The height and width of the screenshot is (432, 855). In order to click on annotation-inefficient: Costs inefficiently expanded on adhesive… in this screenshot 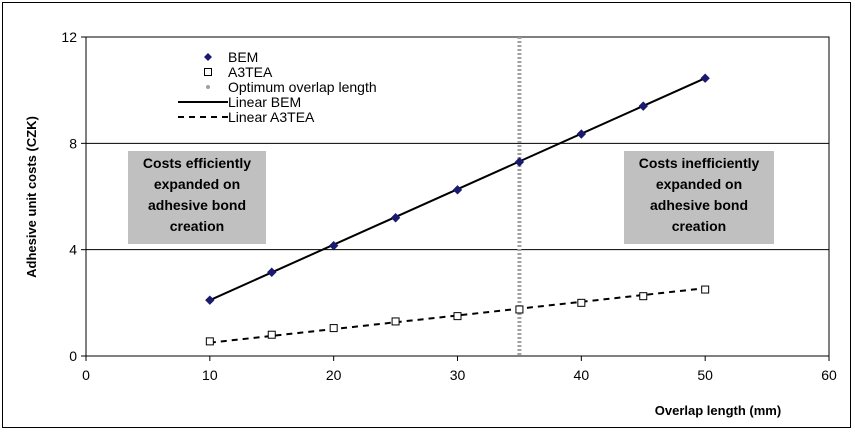, I will do `click(699, 197)`.